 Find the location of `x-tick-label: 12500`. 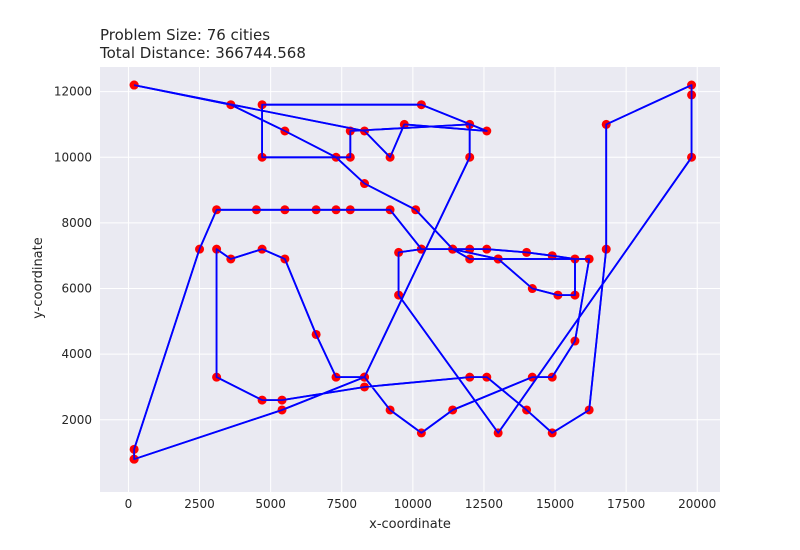

x-tick-label: 12500 is located at coordinates (484, 504).